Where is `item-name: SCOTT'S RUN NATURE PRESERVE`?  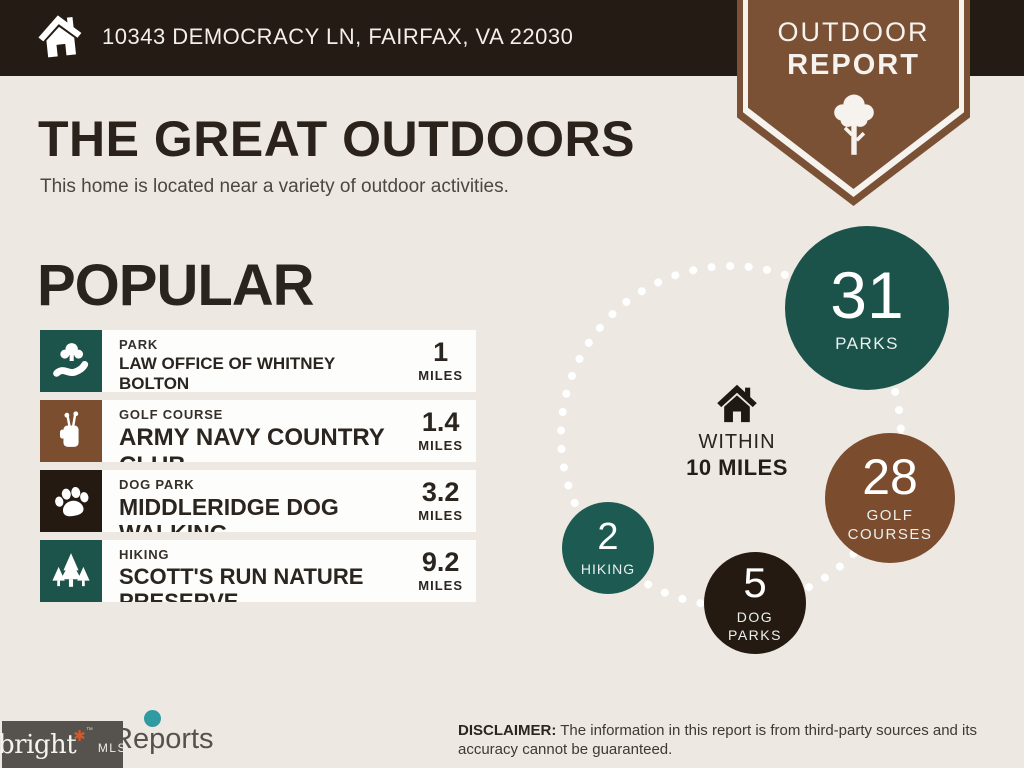
item-name: SCOTT'S RUN NATURE PRESERVE is located at coordinates (241, 583).